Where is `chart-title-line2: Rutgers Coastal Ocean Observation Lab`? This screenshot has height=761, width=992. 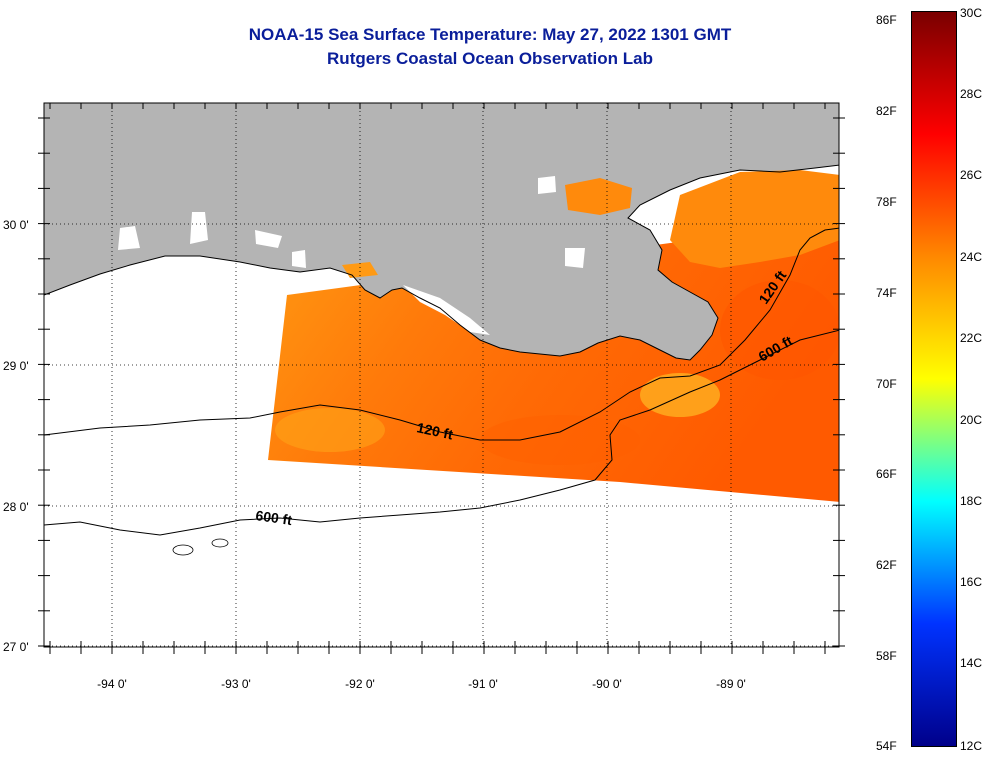
chart-title-line2: Rutgers Coastal Ocean Observation Lab is located at coordinates (490, 58).